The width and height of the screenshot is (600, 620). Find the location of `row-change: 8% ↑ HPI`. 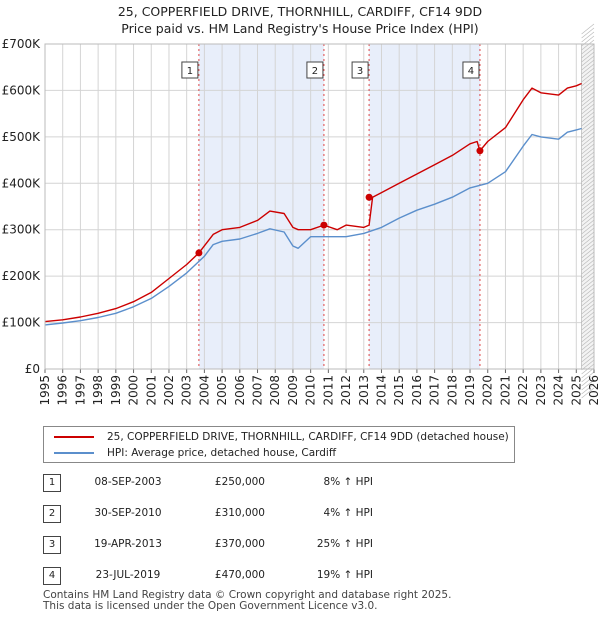

row-change: 8% ↑ HPI is located at coordinates (348, 482).